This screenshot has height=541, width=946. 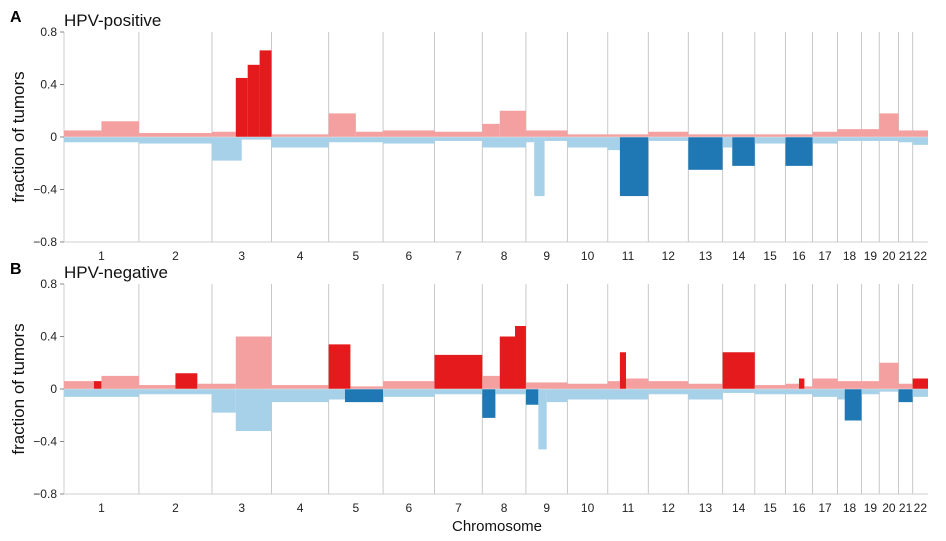 I want to click on gain-bar-chr10, so click(x=587, y=135).